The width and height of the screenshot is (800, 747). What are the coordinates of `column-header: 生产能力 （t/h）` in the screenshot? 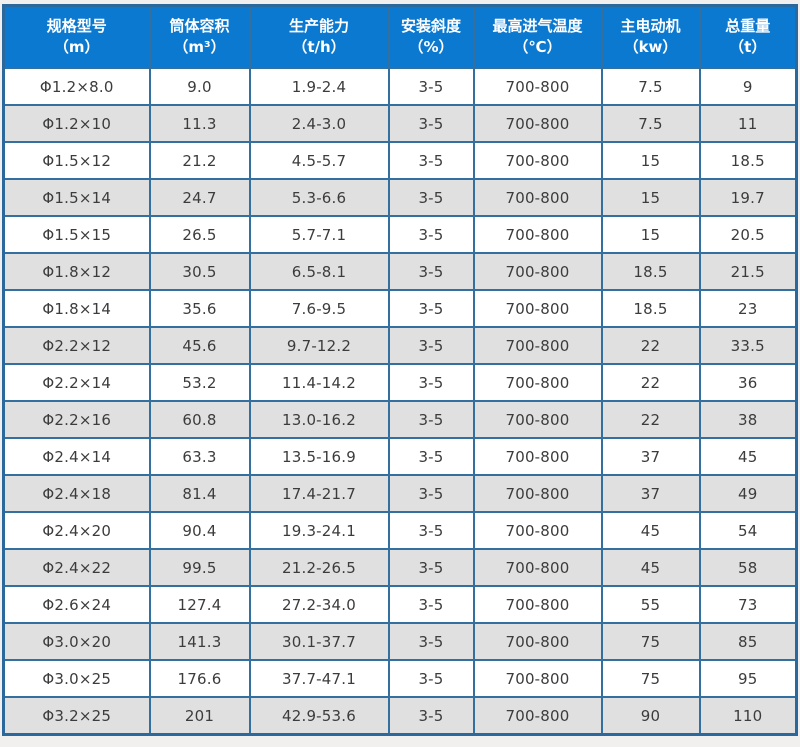 It's located at (319, 36).